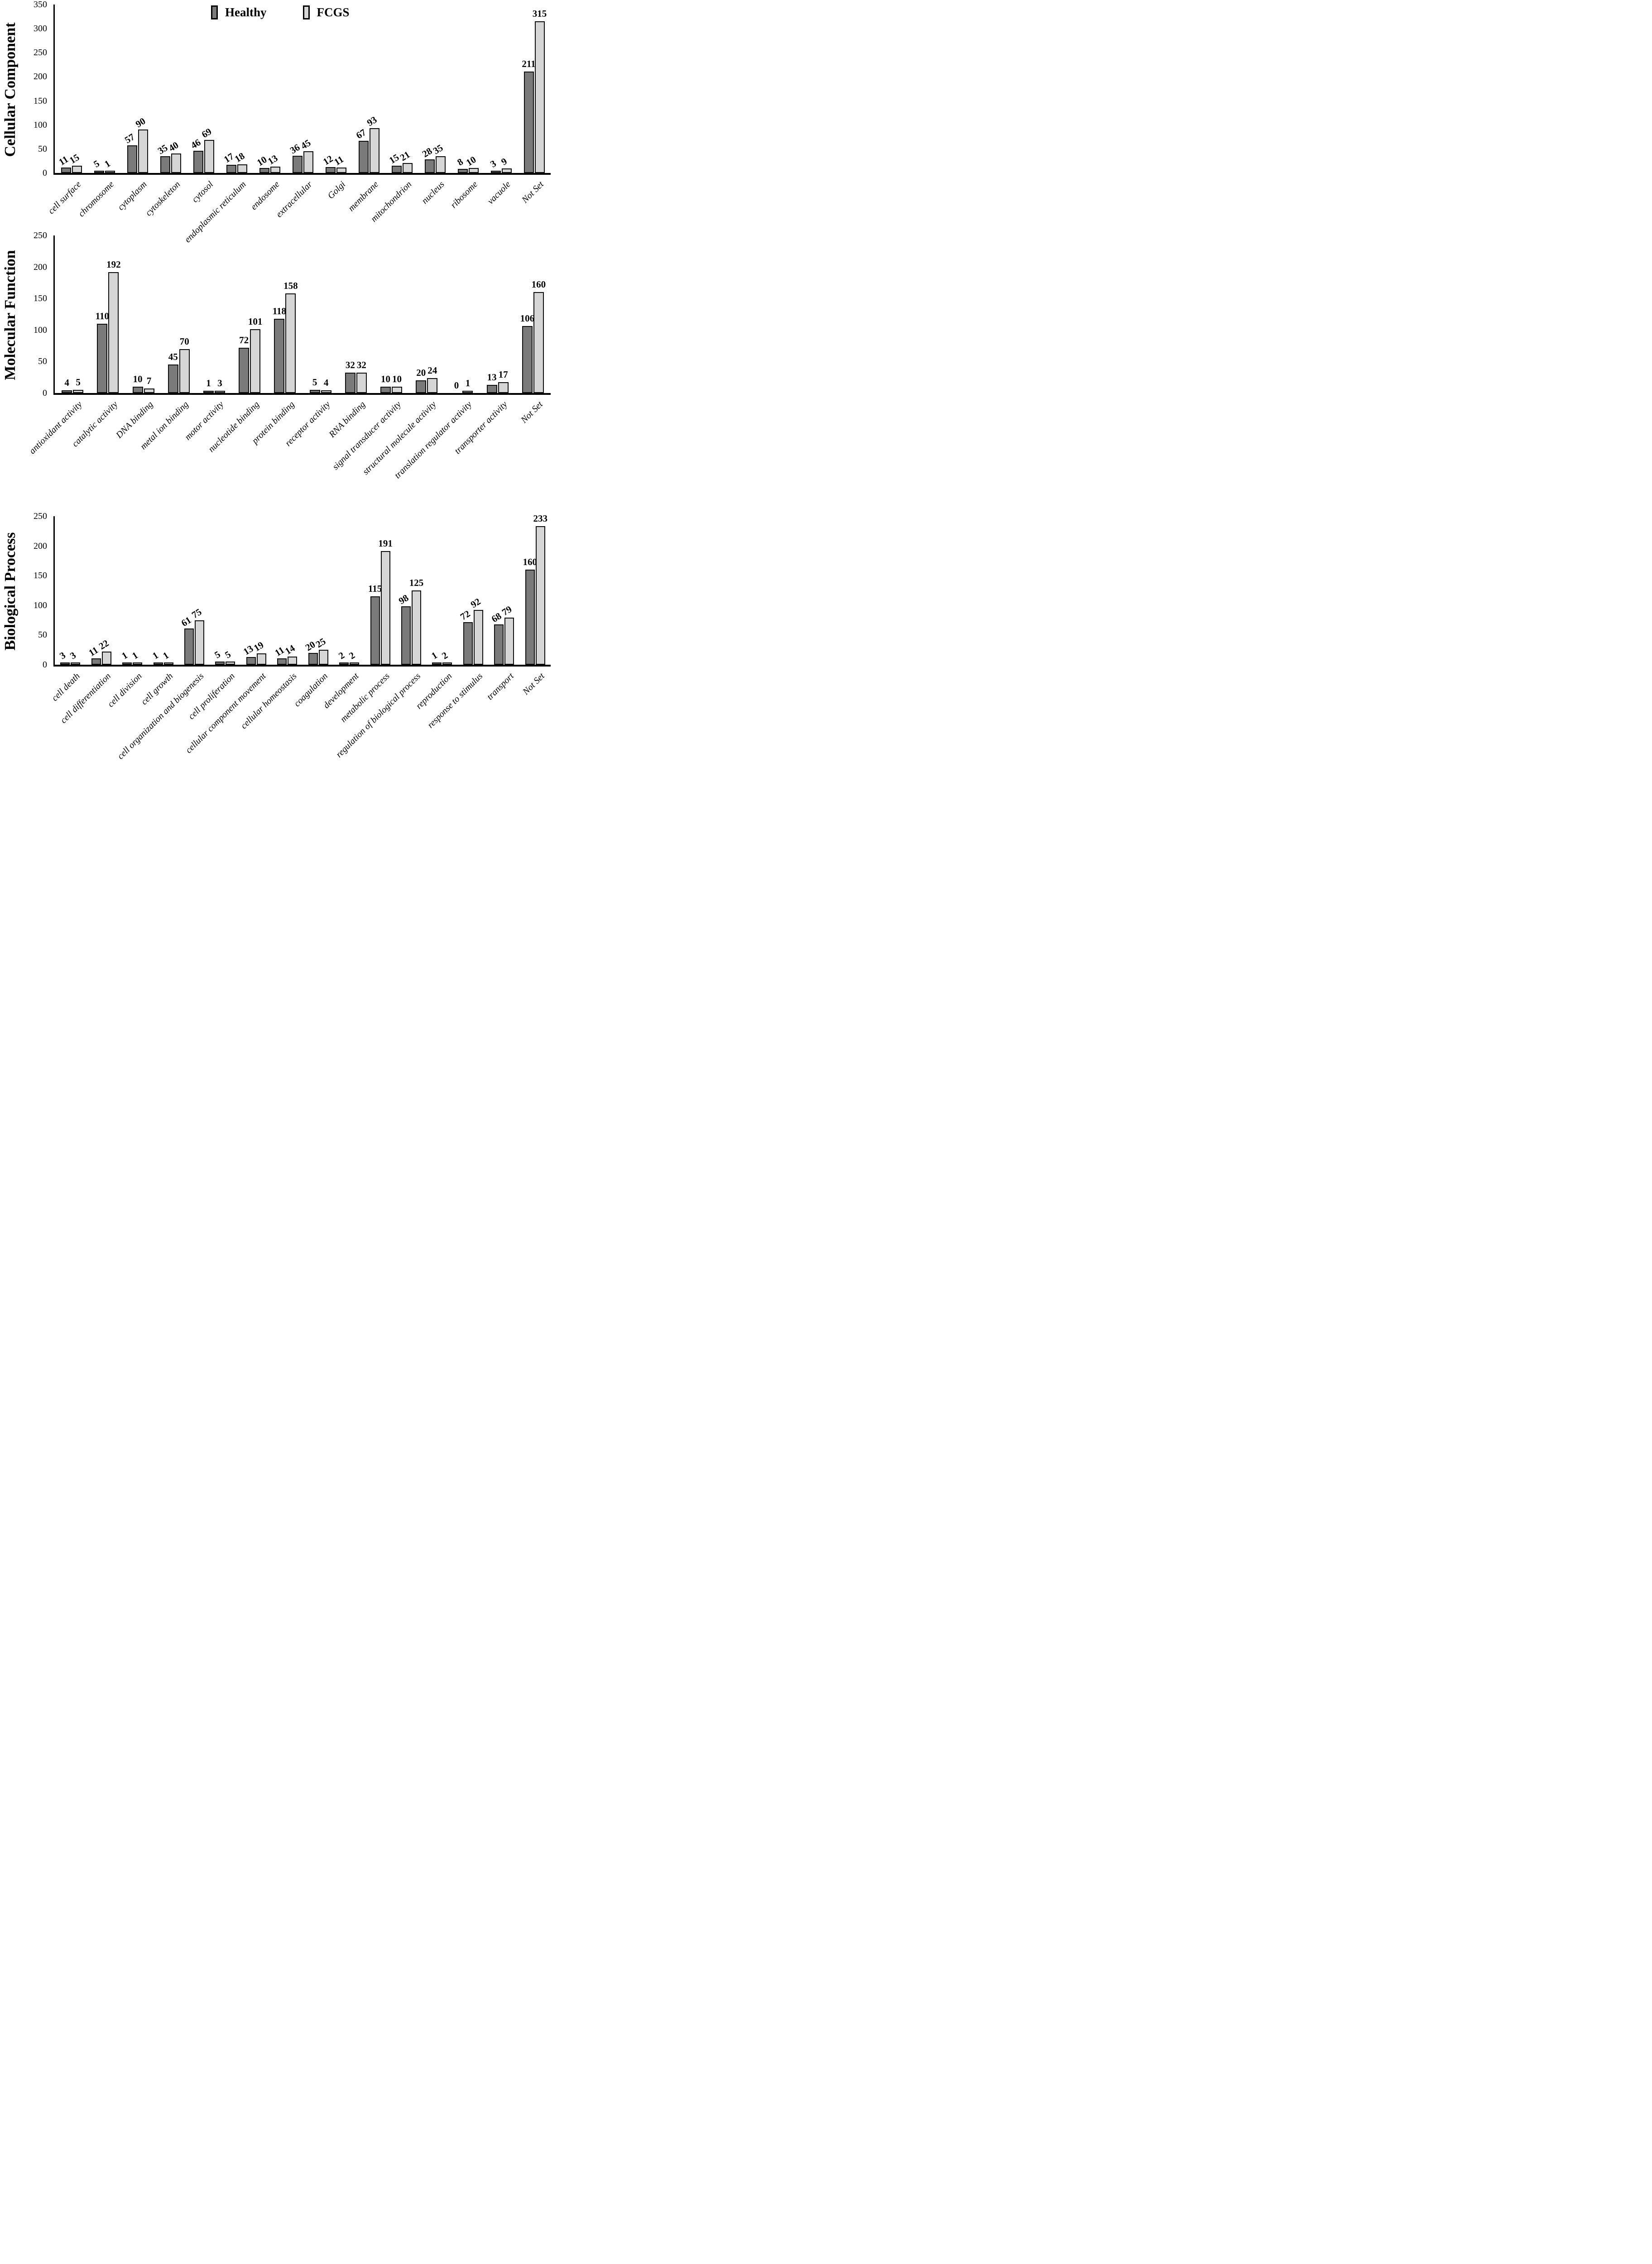 The width and height of the screenshot is (1652, 2264). Describe the element at coordinates (214, 12) in the screenshot. I see `healthy-swatch-icon` at that location.